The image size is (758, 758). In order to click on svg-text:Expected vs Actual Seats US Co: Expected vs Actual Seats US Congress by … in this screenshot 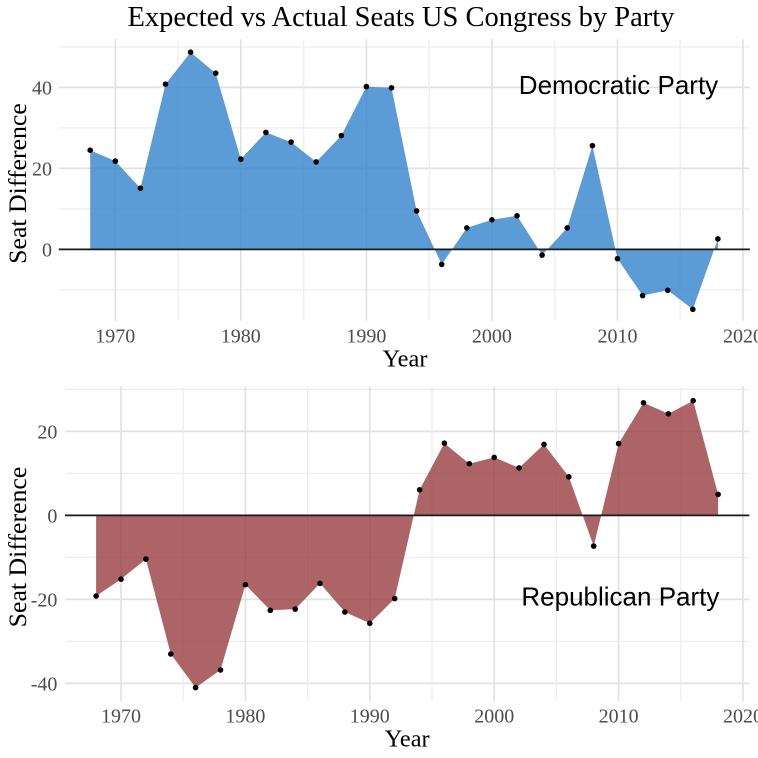, I will do `click(402, 17)`.